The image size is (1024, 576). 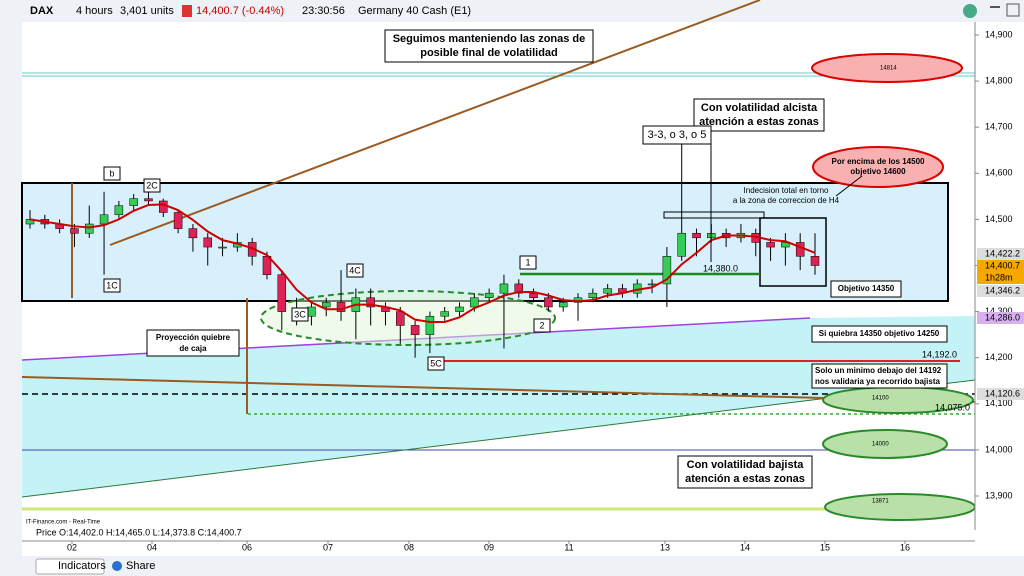 What do you see at coordinates (147, 11) in the screenshot?
I see `units: 3,401 units` at bounding box center [147, 11].